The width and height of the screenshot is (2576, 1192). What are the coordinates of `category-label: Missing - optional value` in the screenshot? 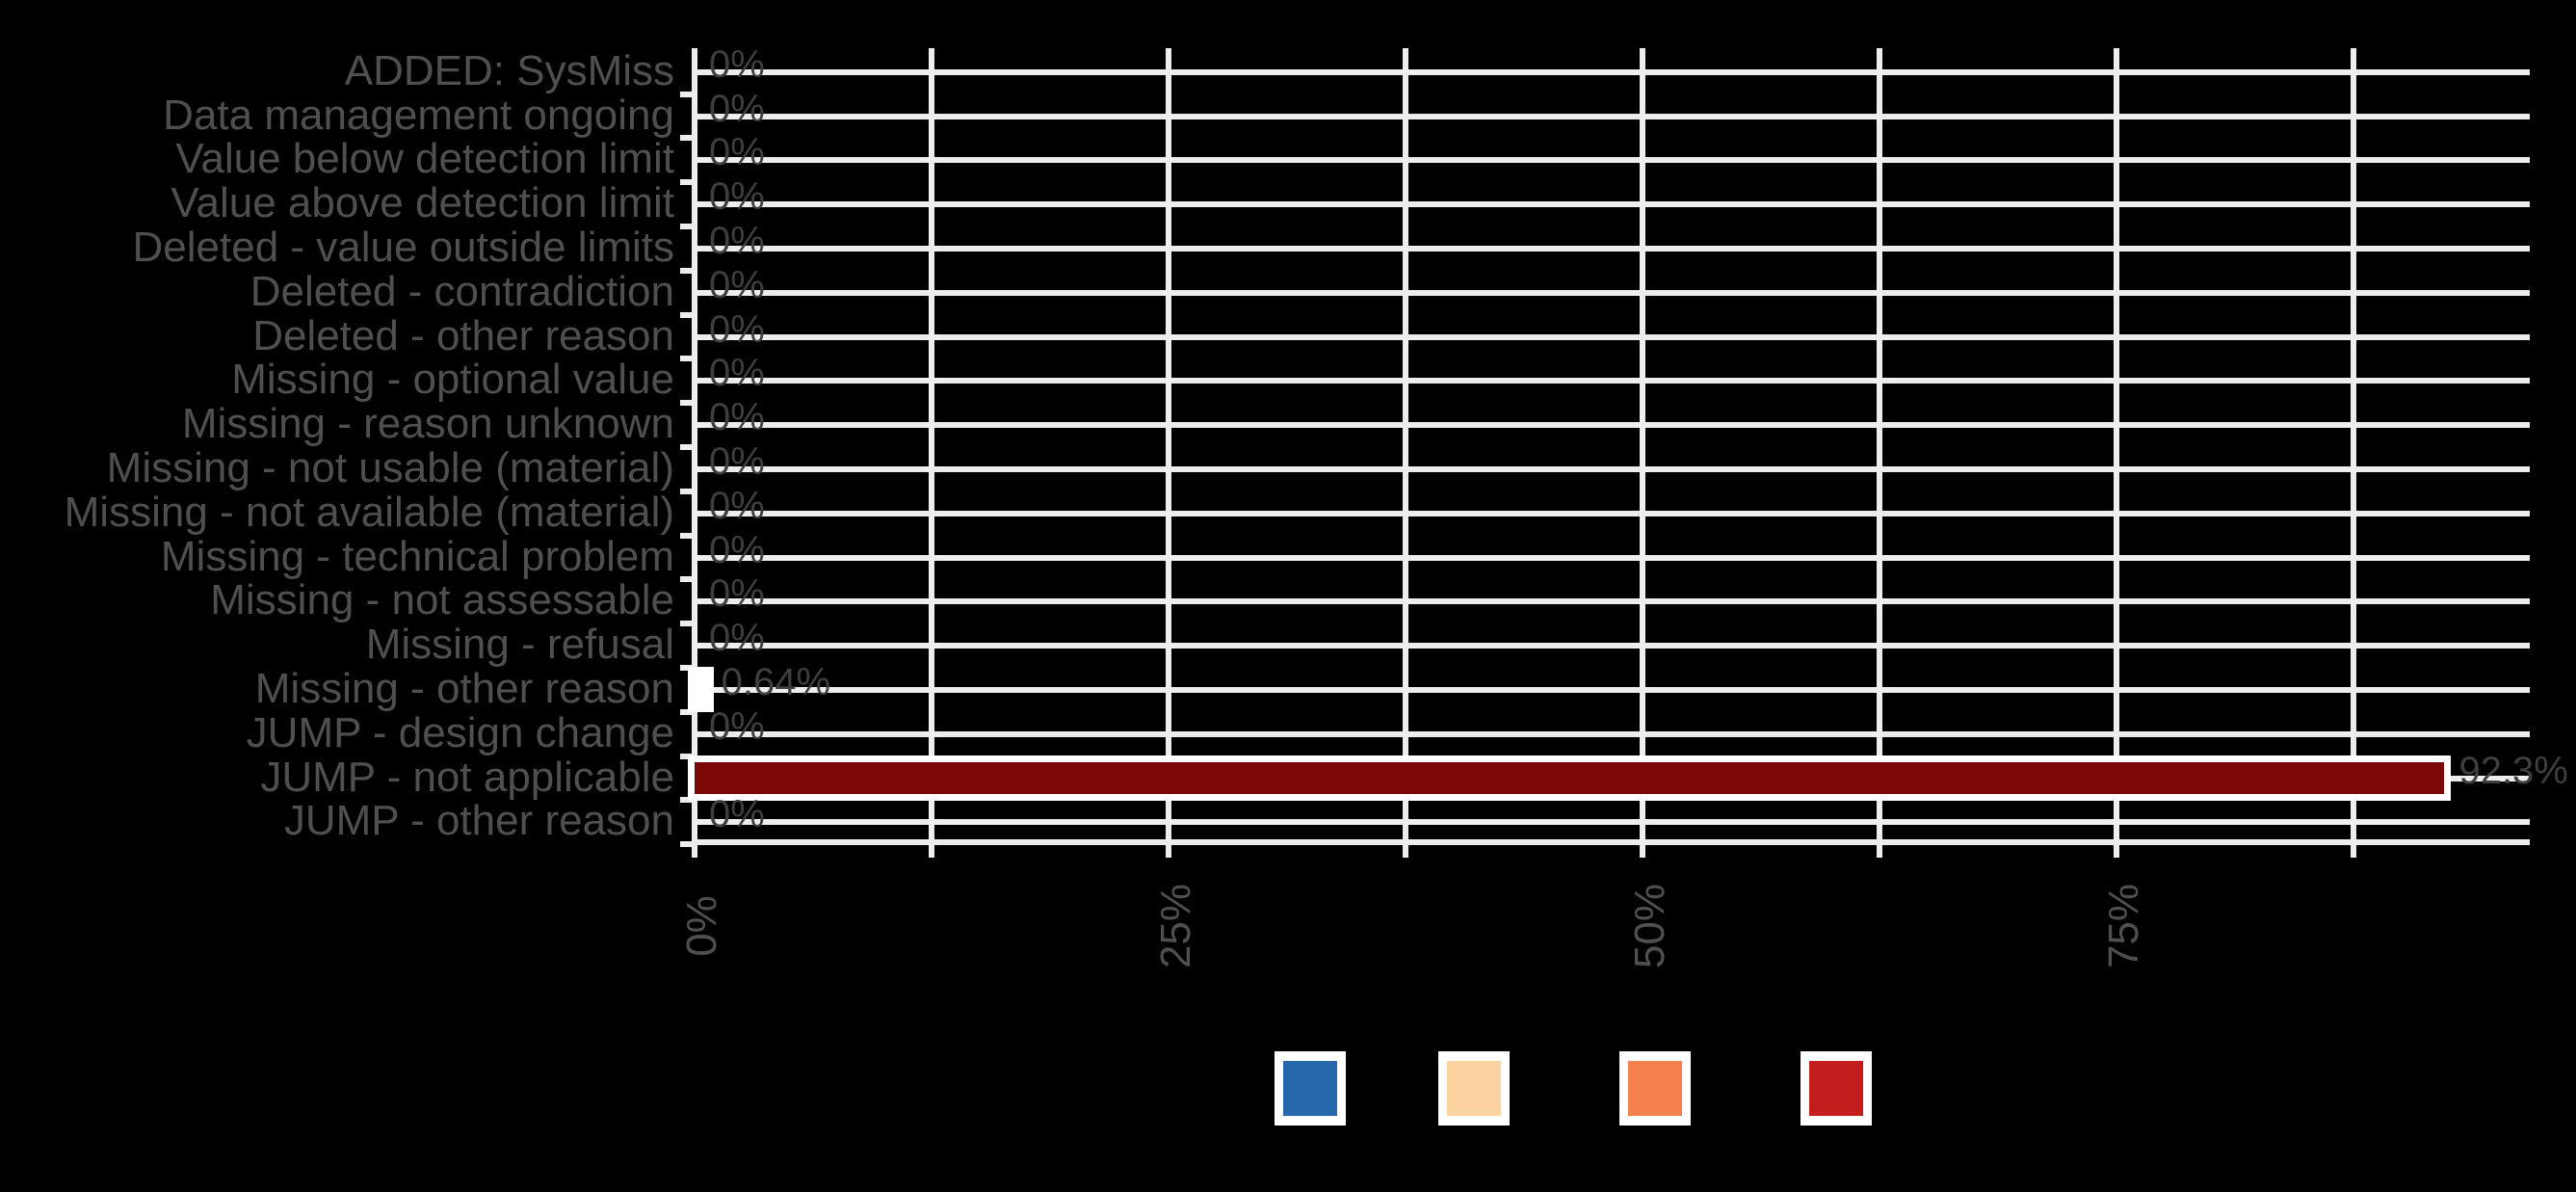 It's located at (452, 380).